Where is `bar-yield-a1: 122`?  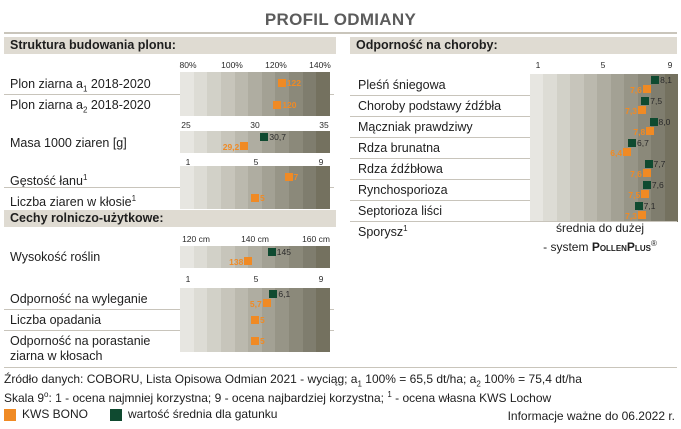
bar-yield-a1: 122 is located at coordinates (255, 83).